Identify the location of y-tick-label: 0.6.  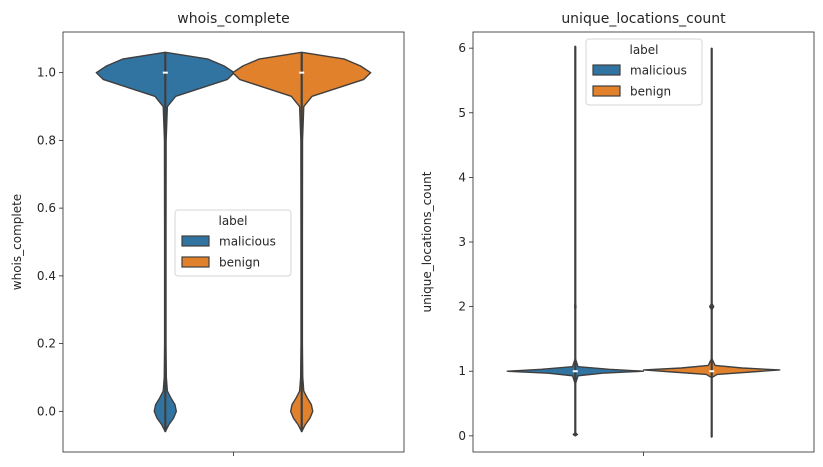
(46, 208).